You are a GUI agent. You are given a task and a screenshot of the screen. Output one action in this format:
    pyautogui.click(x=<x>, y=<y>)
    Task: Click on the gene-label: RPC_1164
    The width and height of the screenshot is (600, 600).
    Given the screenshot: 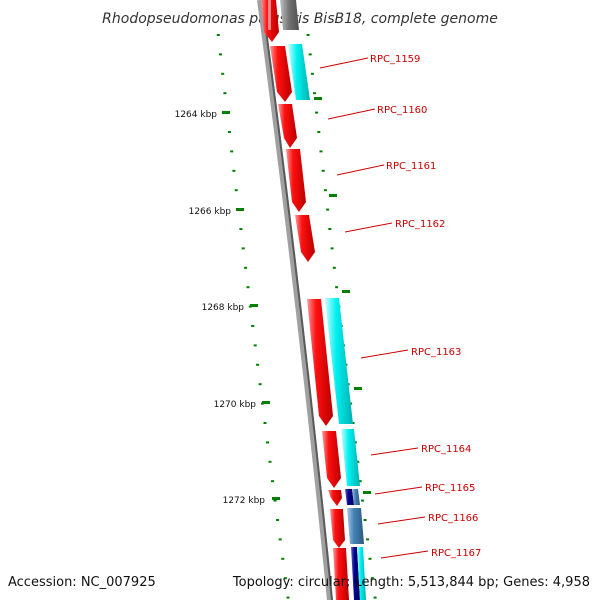 What is the action you would take?
    pyautogui.click(x=446, y=449)
    